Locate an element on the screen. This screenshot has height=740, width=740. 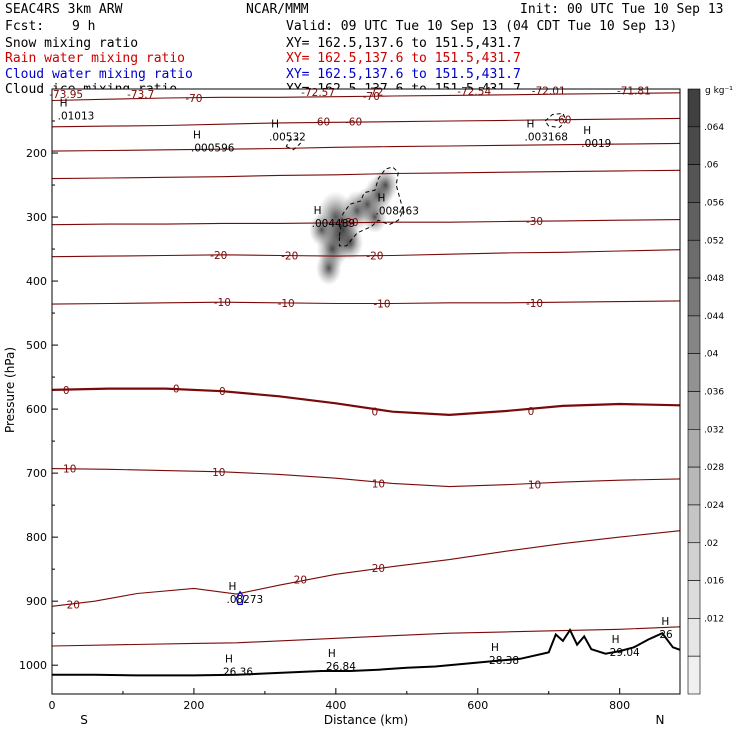
x-tick-label: 600 is located at coordinates (477, 705).